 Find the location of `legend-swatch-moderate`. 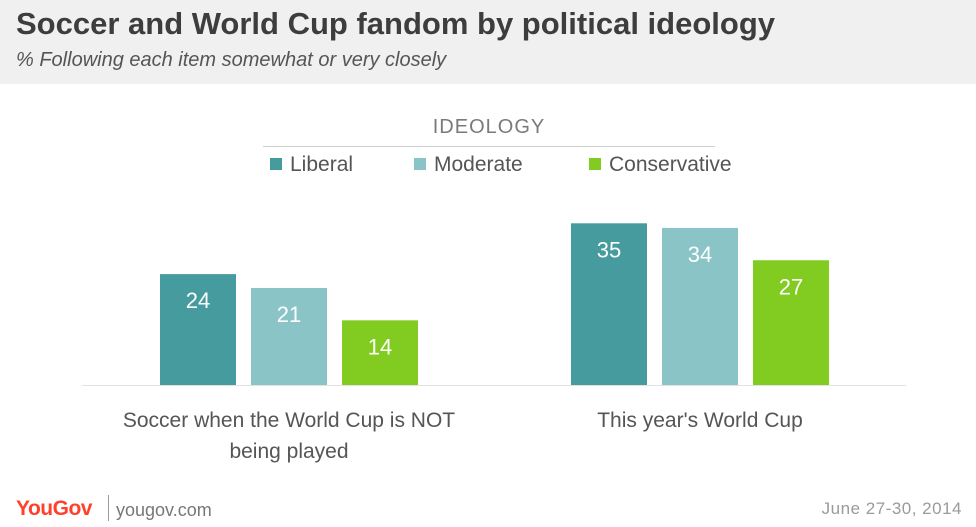

legend-swatch-moderate is located at coordinates (420, 164).